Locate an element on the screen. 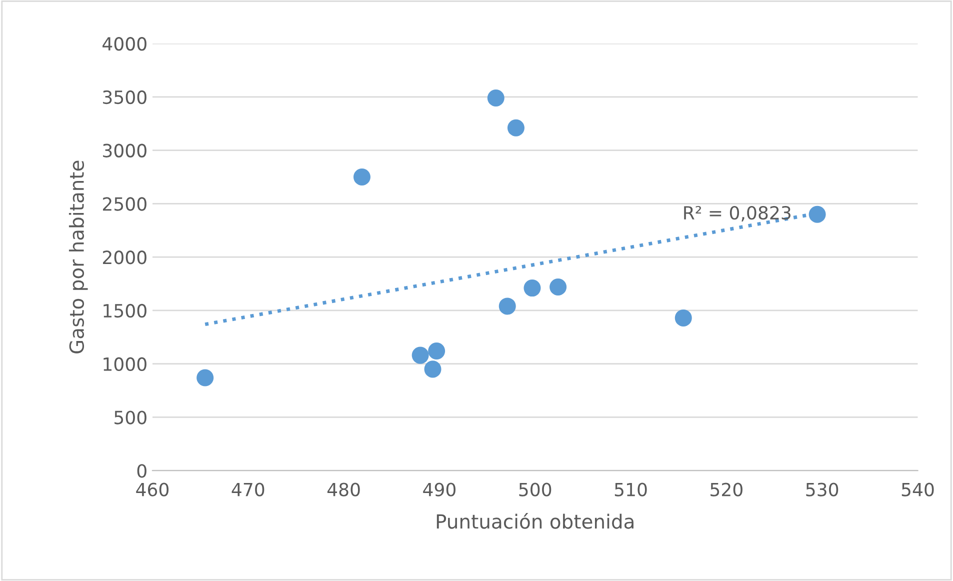 The height and width of the screenshot is (581, 953). y-axis-title: Gasto por habitante is located at coordinates (78, 257).